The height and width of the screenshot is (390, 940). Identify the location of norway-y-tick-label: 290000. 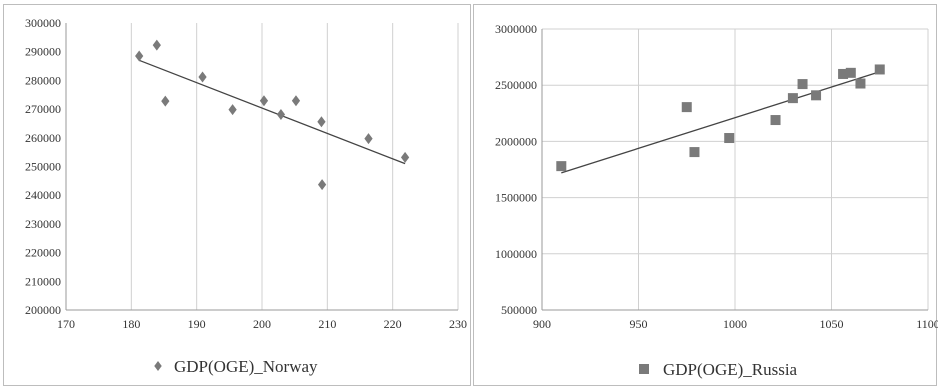
(43, 52).